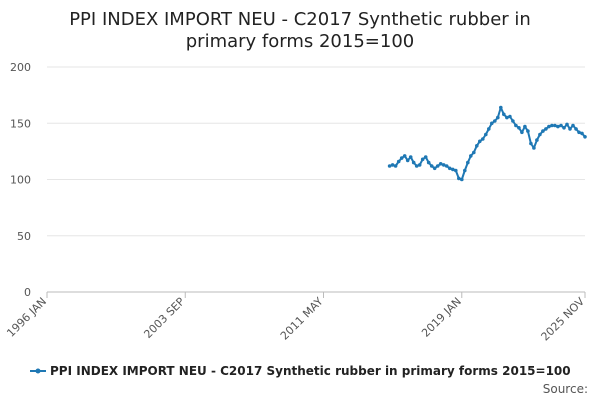  I want to click on y-tick-label: 50, so click(24, 236).